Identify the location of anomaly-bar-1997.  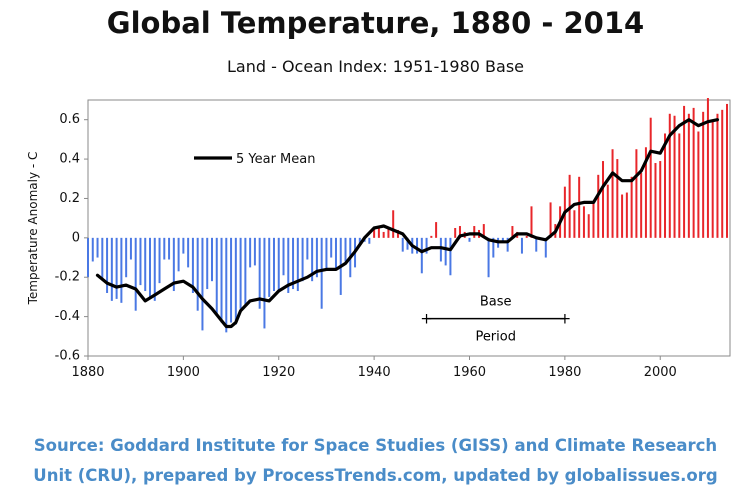
(645, 192).